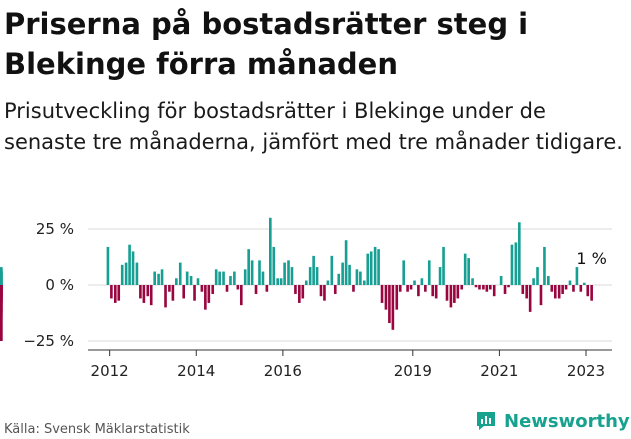  Describe the element at coordinates (499, 371) in the screenshot. I see `x-tick-label: 2021` at that location.